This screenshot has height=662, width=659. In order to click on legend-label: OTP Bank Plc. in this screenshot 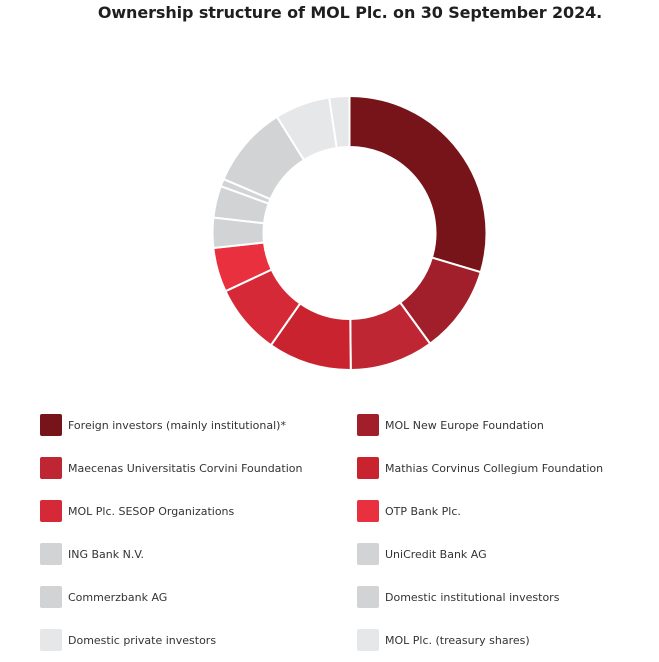, I will do `click(423, 511)`.